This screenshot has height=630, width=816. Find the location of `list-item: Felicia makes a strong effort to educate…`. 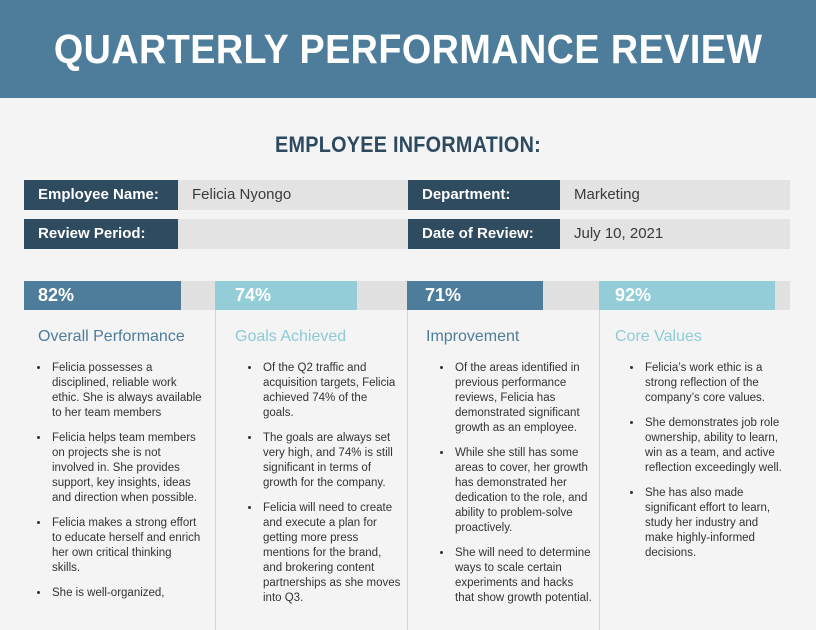

list-item: Felicia makes a strong effort to educate… is located at coordinates (126, 546).